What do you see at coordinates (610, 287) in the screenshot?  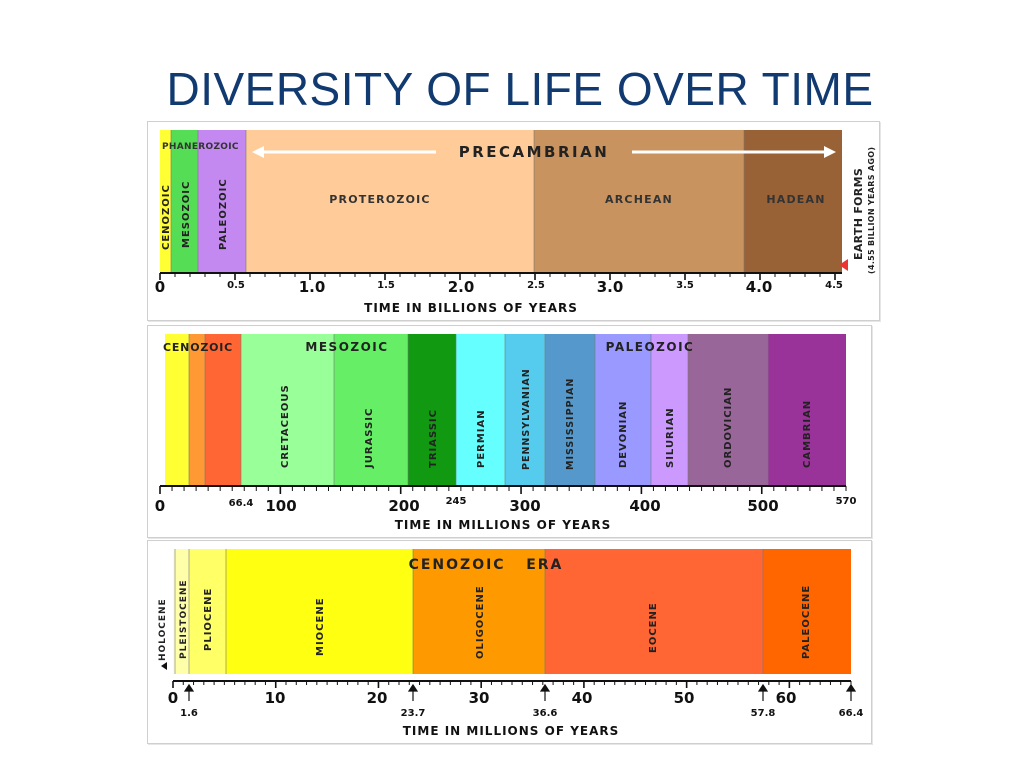 I see `tick-3.0: 3.0` at bounding box center [610, 287].